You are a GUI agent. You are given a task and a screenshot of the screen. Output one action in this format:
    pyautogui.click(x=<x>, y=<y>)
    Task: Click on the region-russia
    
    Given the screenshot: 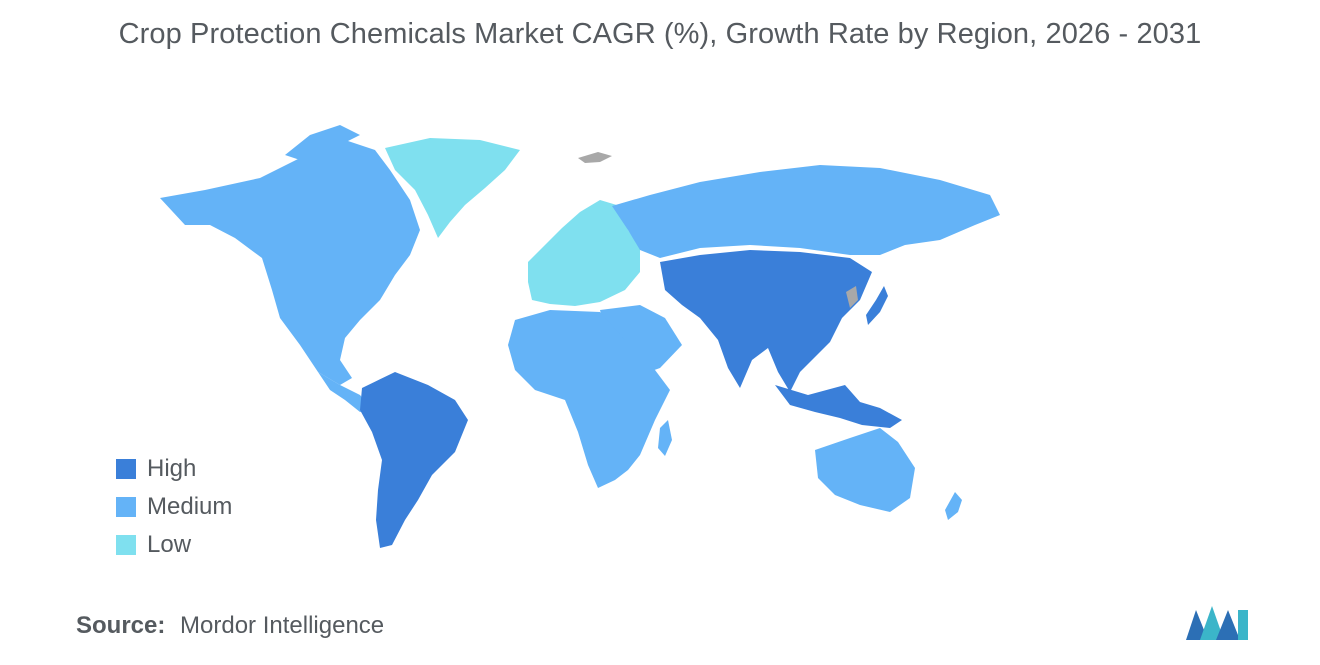 What is the action you would take?
    pyautogui.click(x=806, y=211)
    